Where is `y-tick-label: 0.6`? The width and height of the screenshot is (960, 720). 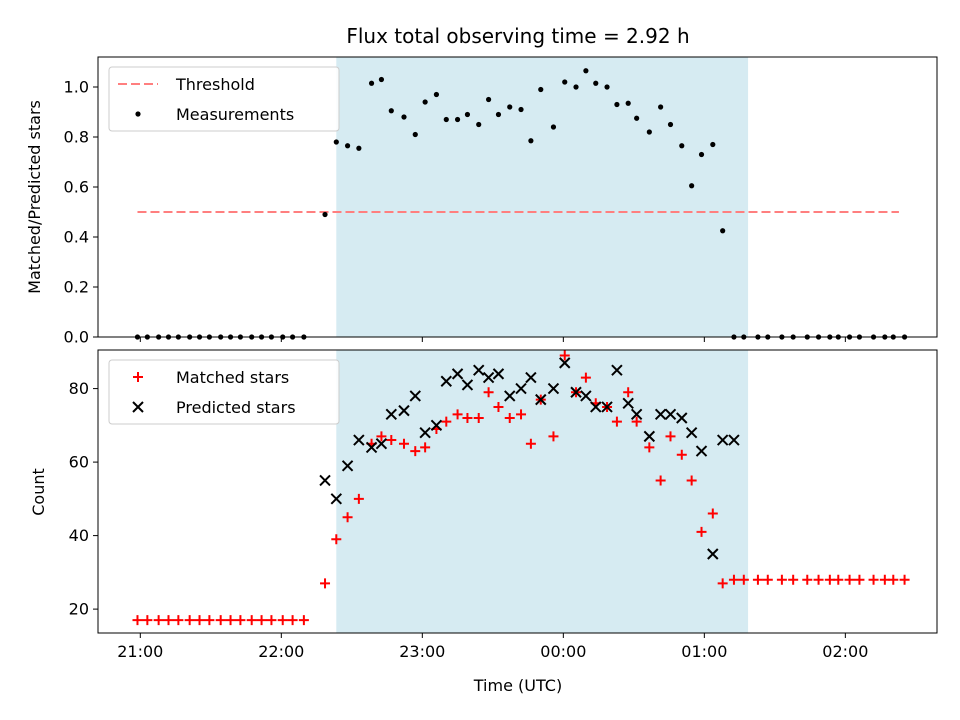 y-tick-label: 0.6 is located at coordinates (76, 187).